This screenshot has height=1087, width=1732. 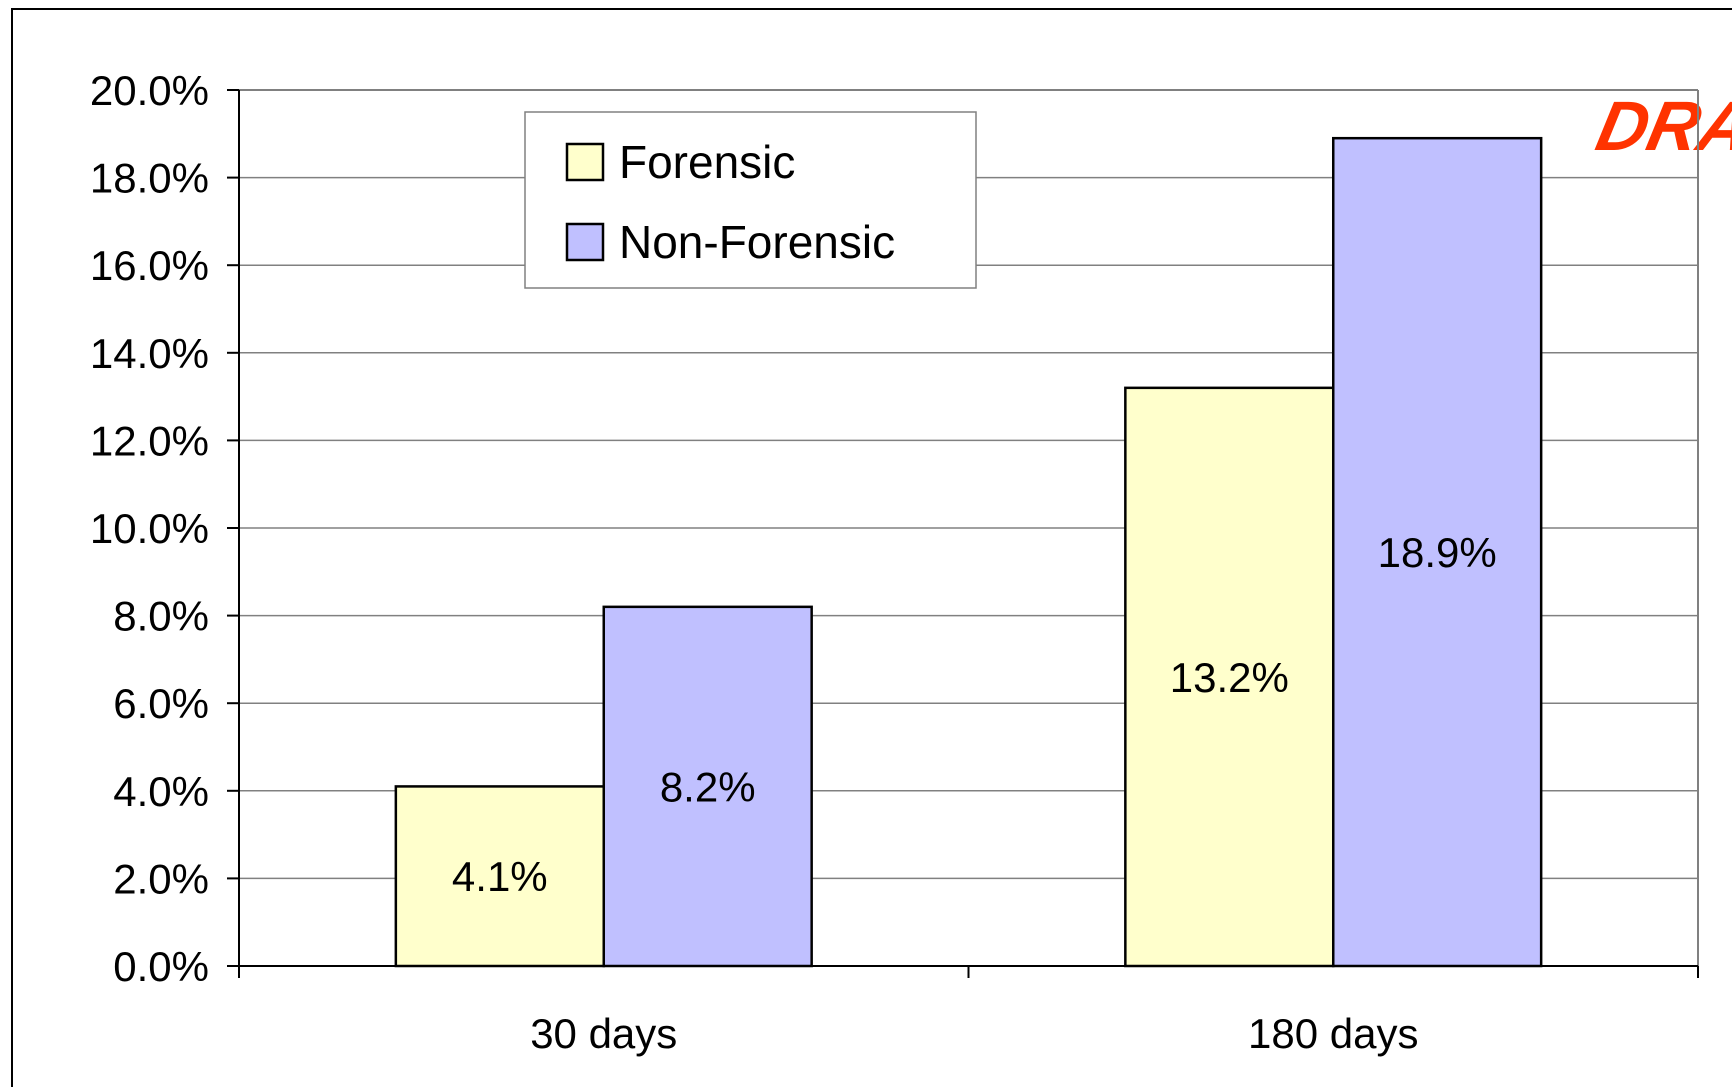 What do you see at coordinates (149, 90) in the screenshot?
I see `y-tick-label: 20.0%` at bounding box center [149, 90].